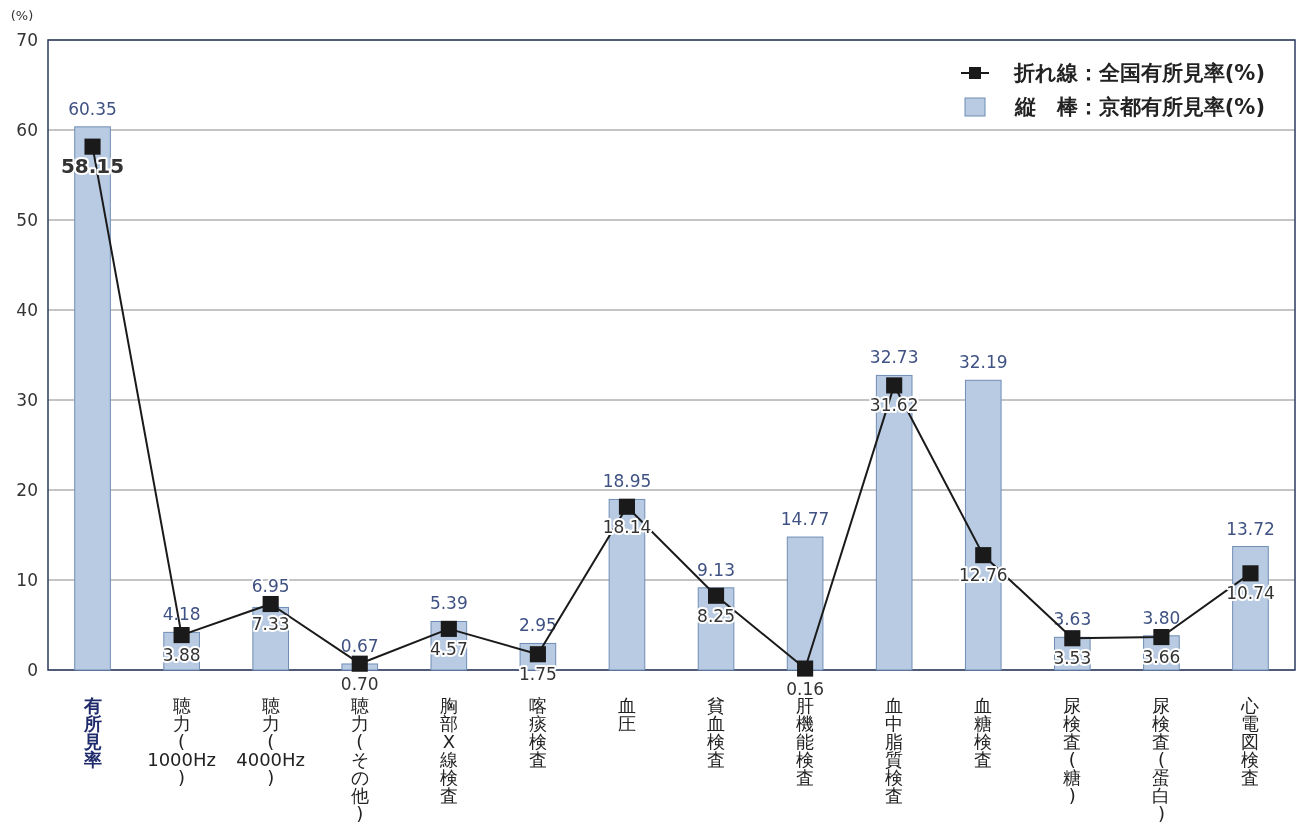 Image resolution: width=1301 pixels, height=837 pixels. What do you see at coordinates (894, 357) in the screenshot?
I see `data-label: 32.73` at bounding box center [894, 357].